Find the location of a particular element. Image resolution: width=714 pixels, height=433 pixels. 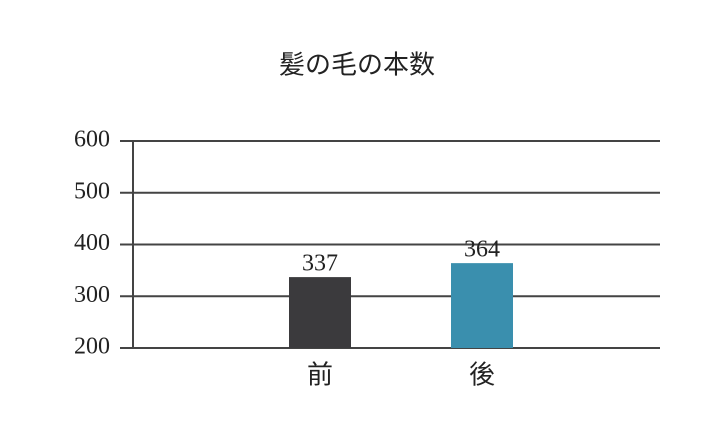

x-tick-label: 後 is located at coordinates (482, 376).